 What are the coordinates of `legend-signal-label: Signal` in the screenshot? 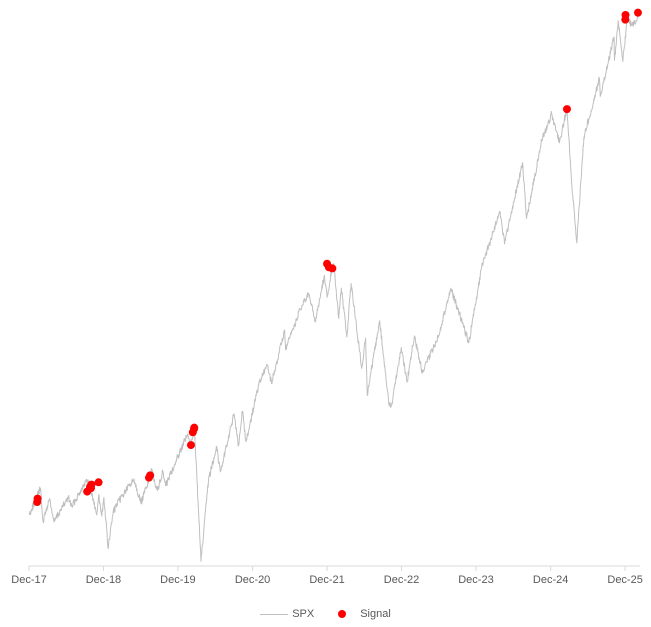 It's located at (375, 614).